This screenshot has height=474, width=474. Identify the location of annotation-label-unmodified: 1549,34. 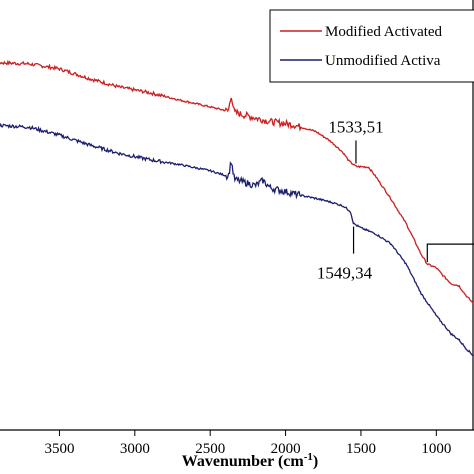
(345, 273).